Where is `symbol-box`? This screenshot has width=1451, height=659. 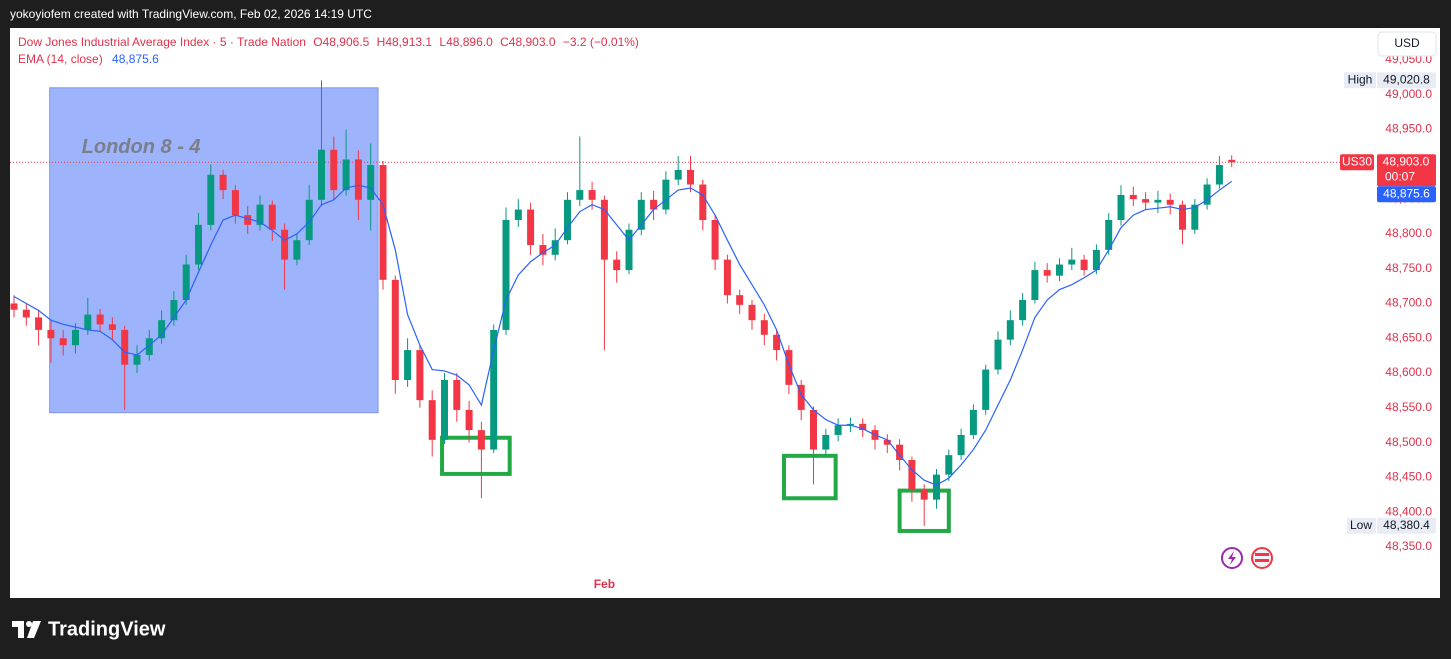
symbol-box is located at coordinates (1357, 162).